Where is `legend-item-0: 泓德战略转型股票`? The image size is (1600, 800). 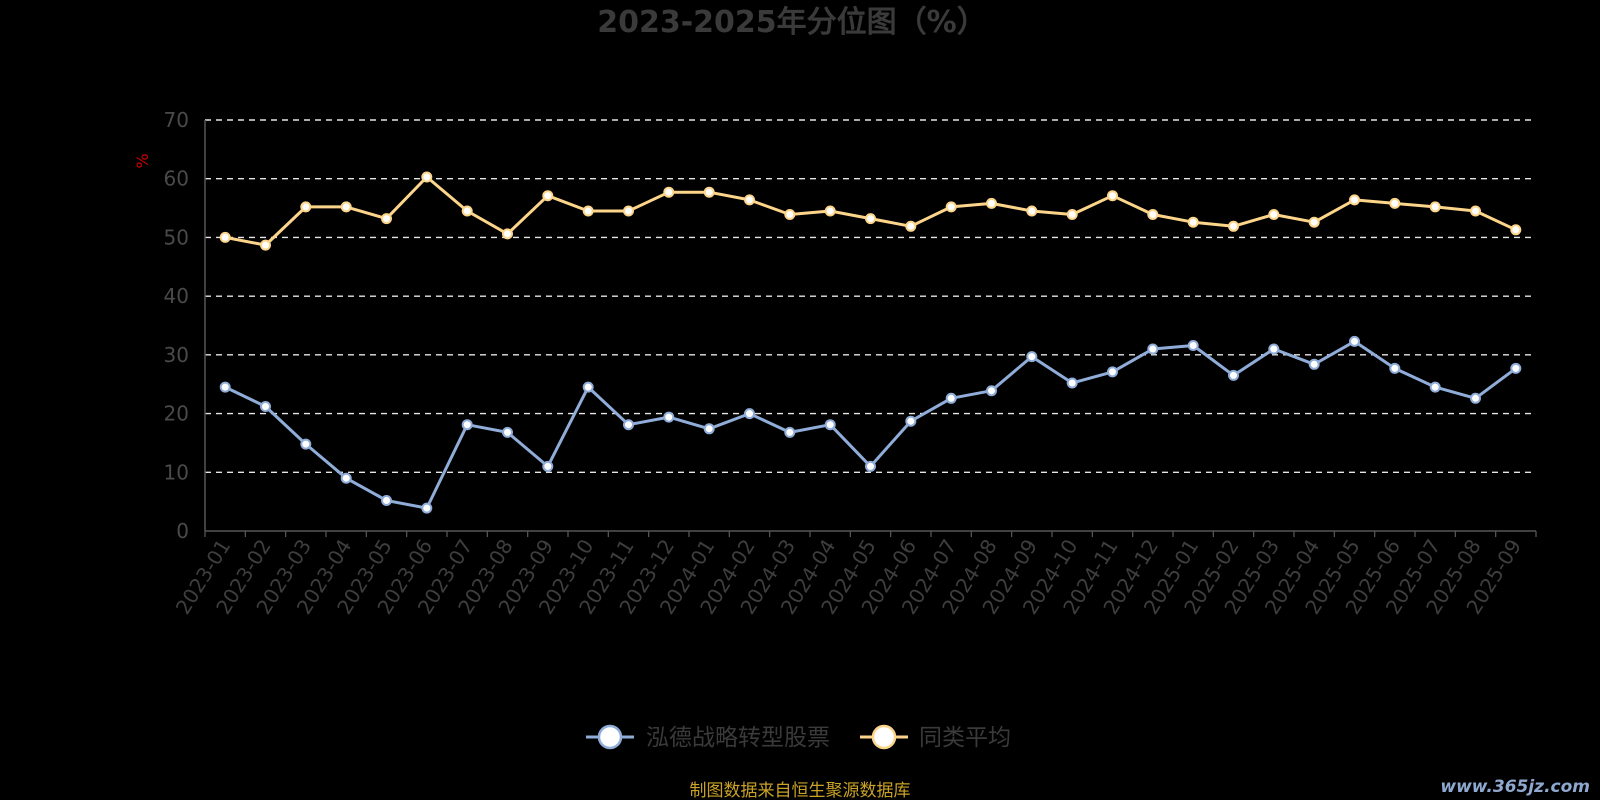 legend-item-0: 泓德战略转型股票 is located at coordinates (708, 737).